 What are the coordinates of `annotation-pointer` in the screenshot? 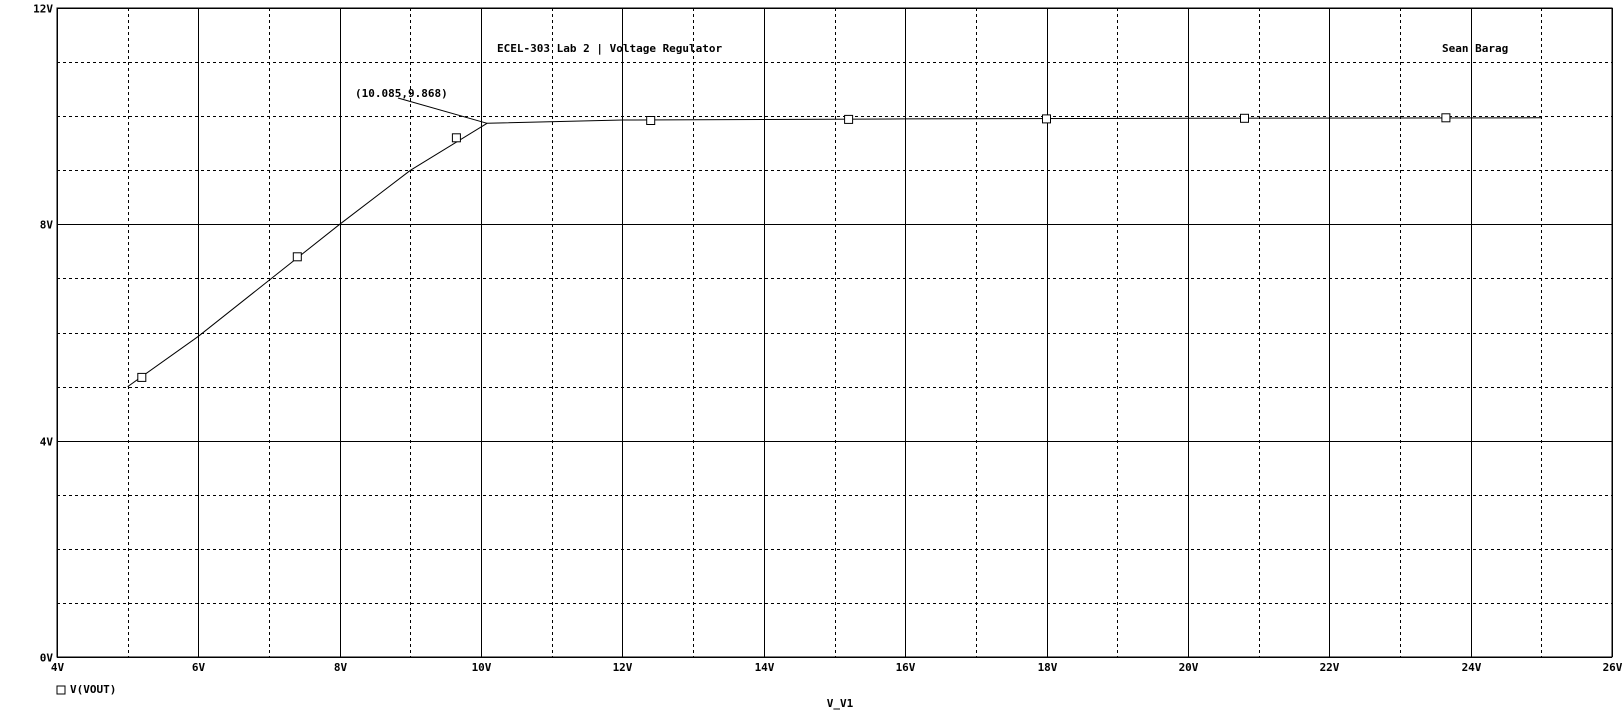 It's located at (442, 110).